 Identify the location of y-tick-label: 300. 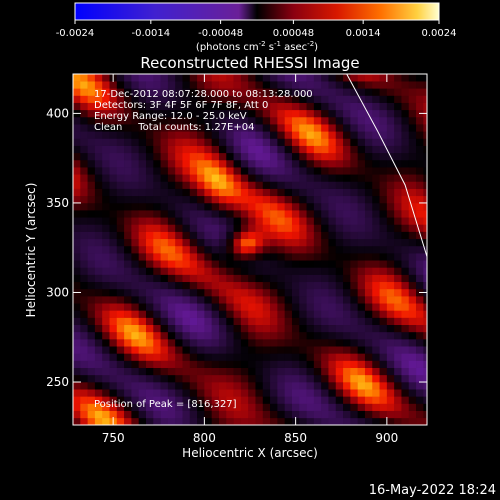
(57, 292).